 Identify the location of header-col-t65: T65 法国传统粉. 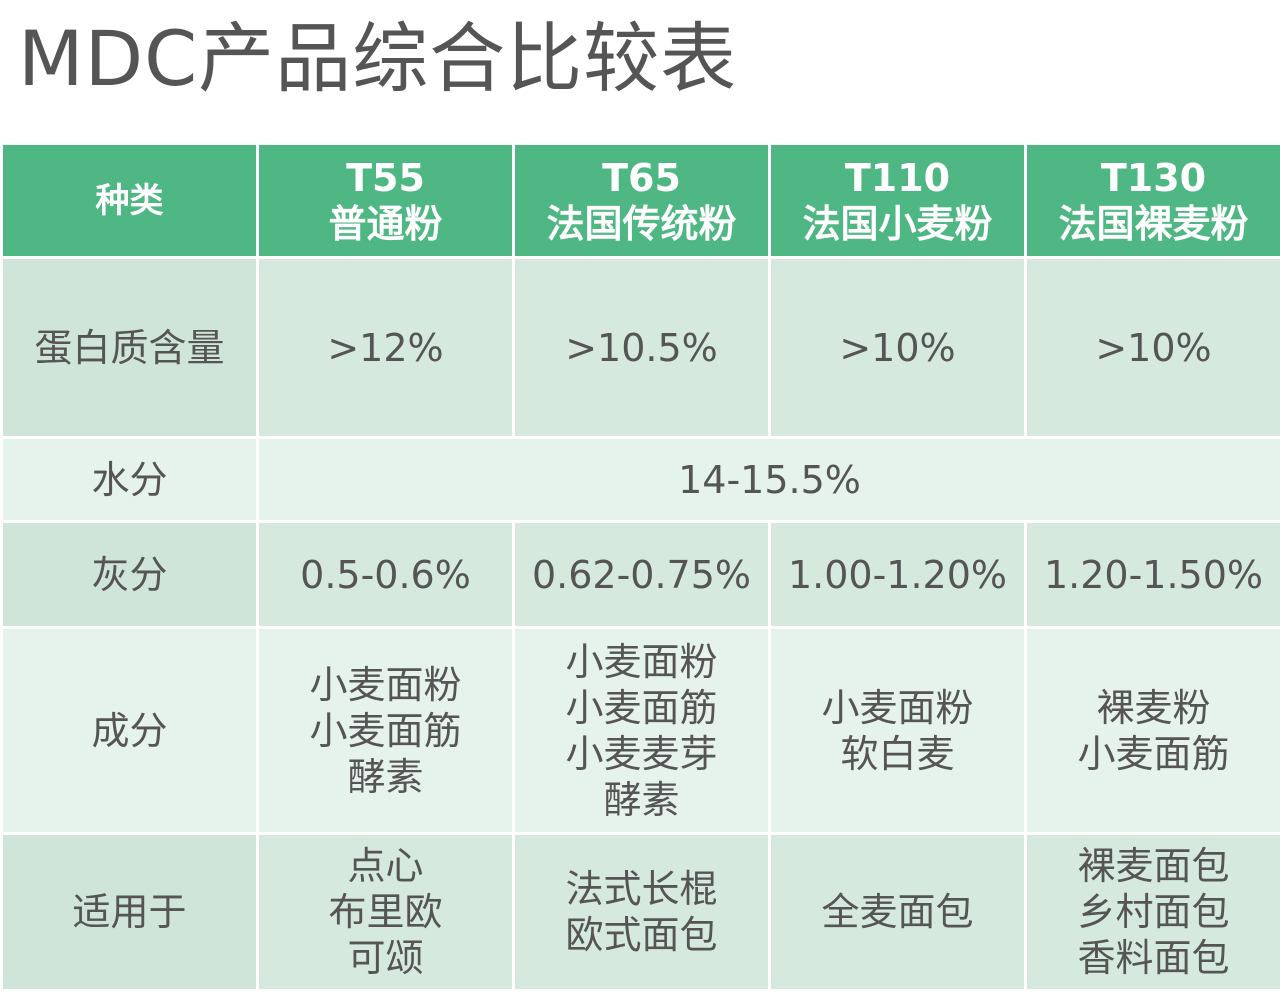
(642, 201).